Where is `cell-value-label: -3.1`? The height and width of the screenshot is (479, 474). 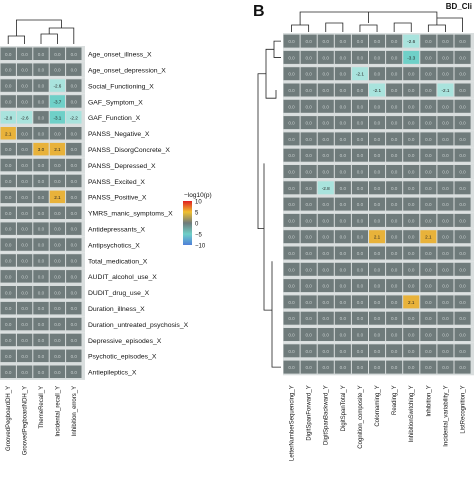
cell-value-label: -3.1 is located at coordinates (57, 117).